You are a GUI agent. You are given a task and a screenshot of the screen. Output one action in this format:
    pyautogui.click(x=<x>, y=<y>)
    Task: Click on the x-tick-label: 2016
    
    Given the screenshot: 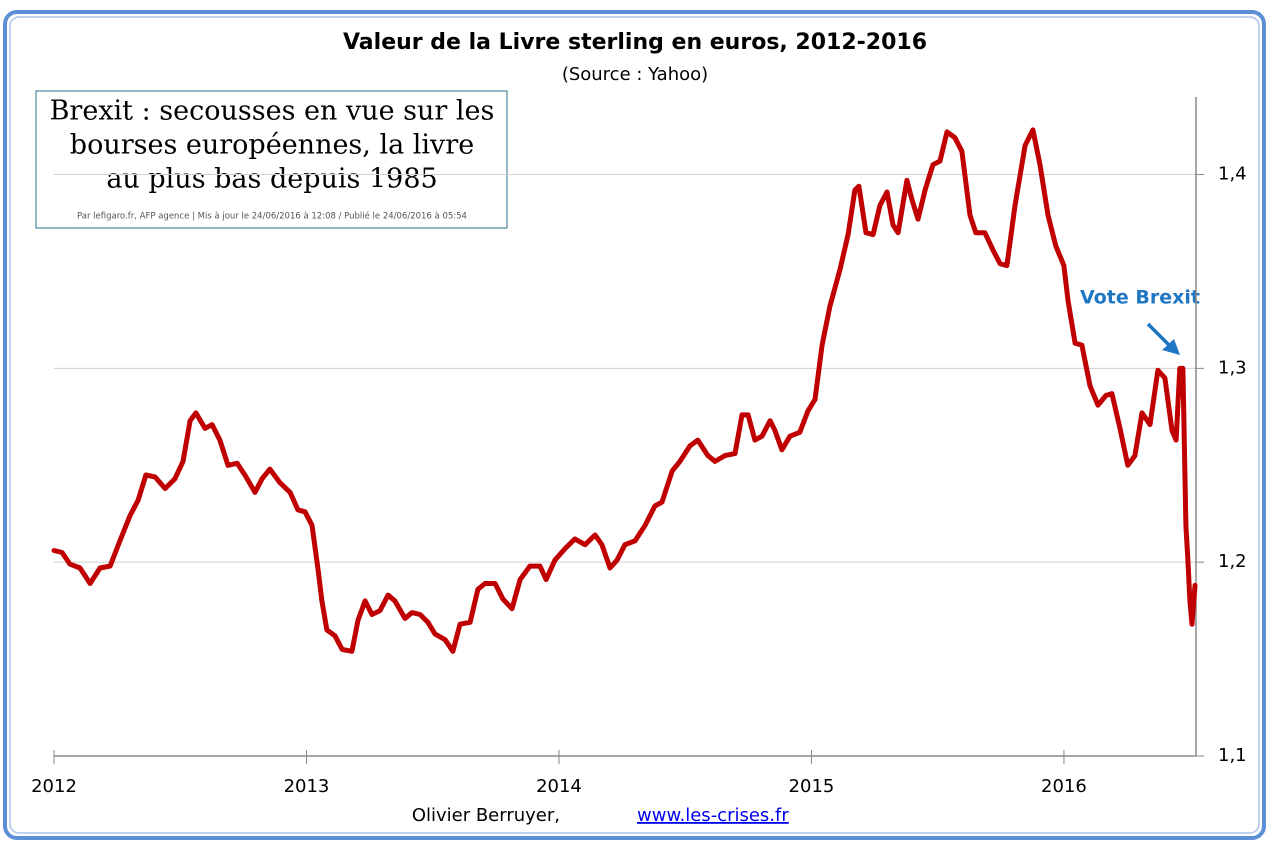 What is the action you would take?
    pyautogui.click(x=1064, y=786)
    